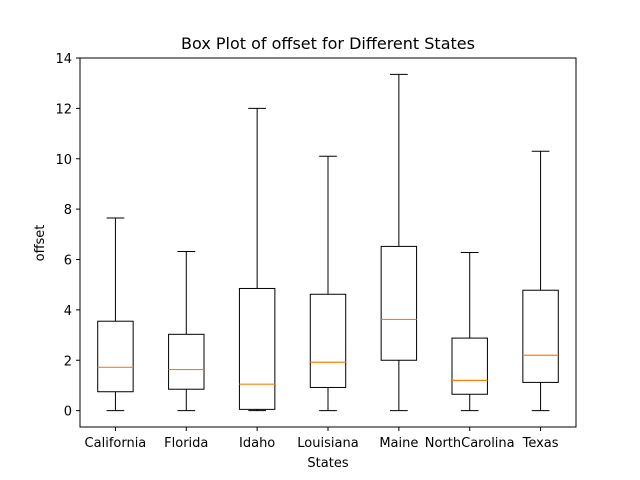  I want to click on x-axis-label: States, so click(327, 463).